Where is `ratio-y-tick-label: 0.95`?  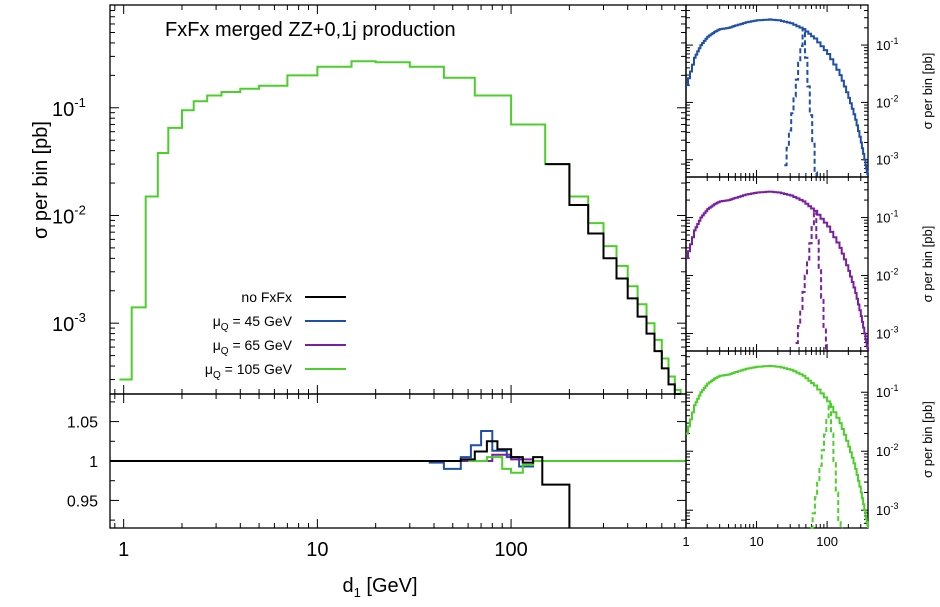
ratio-y-tick-label: 0.95 is located at coordinates (82, 501).